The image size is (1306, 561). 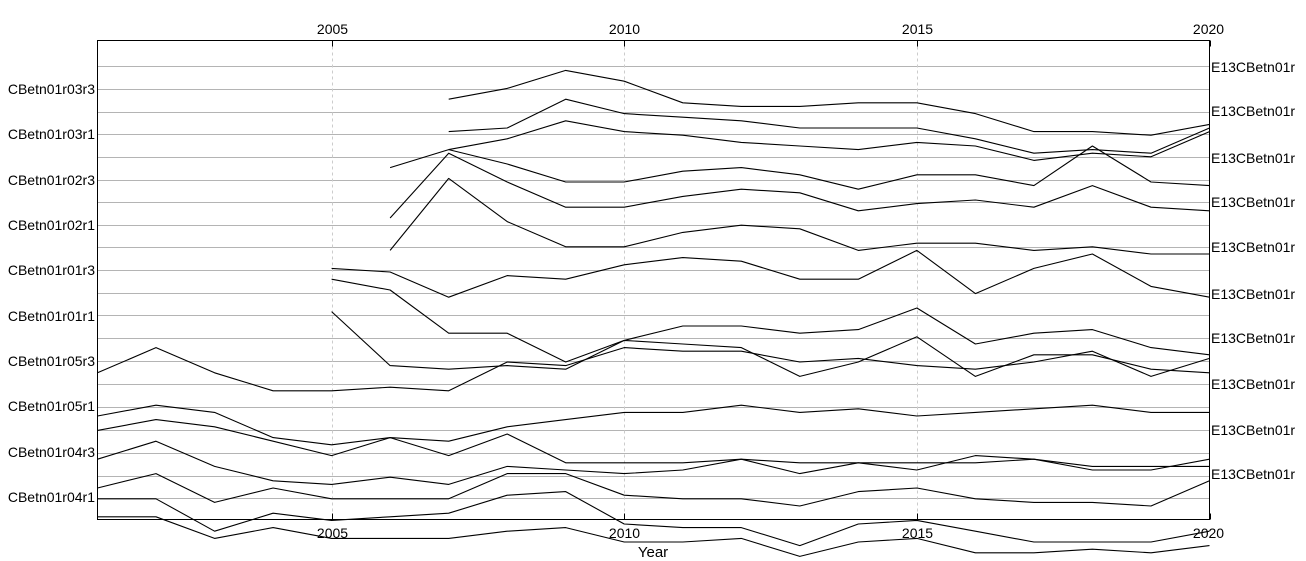 I want to click on x-tick-label-top-2005: 2005, so click(x=332, y=29).